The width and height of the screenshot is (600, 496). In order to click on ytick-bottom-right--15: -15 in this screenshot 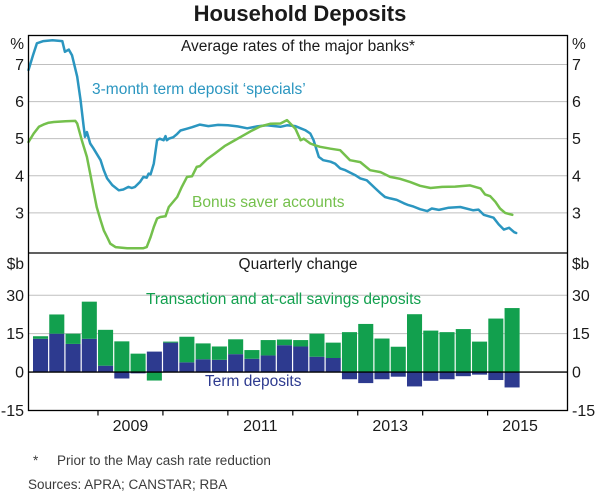, I will do `click(583, 411)`.